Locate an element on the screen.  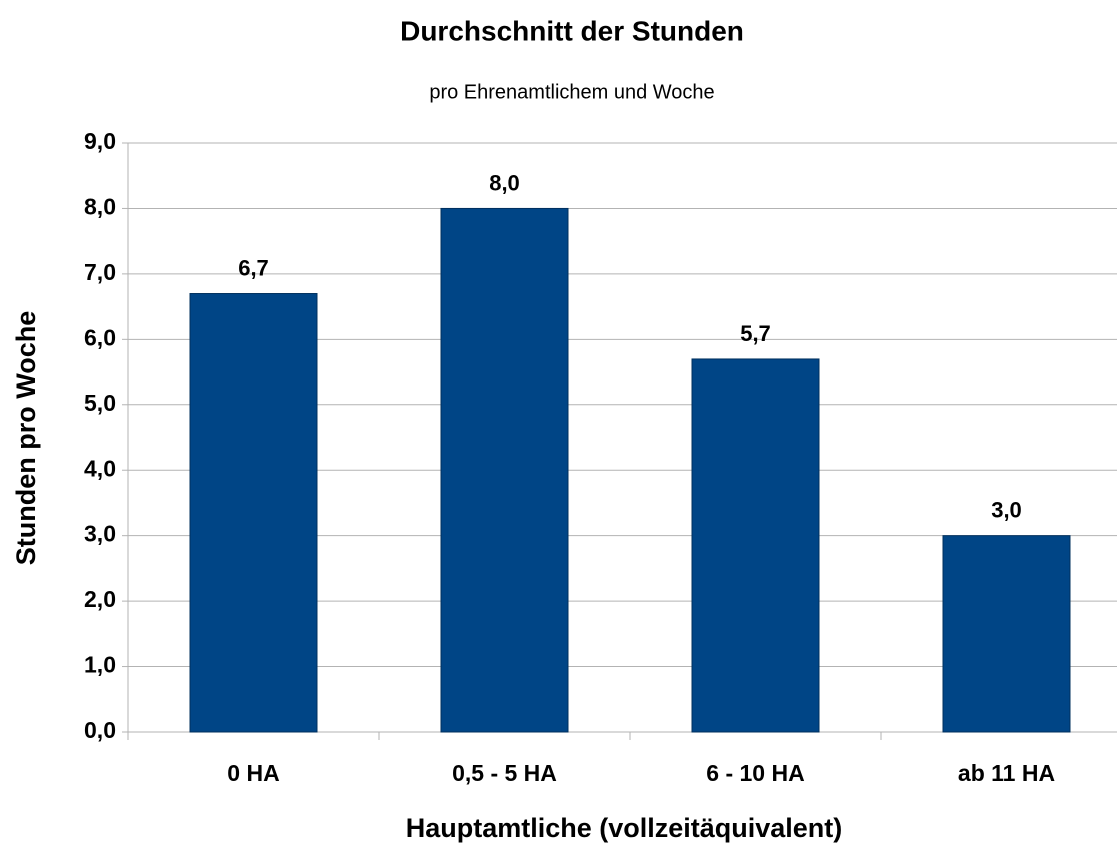
x-tick-label: 0 HA is located at coordinates (253, 773).